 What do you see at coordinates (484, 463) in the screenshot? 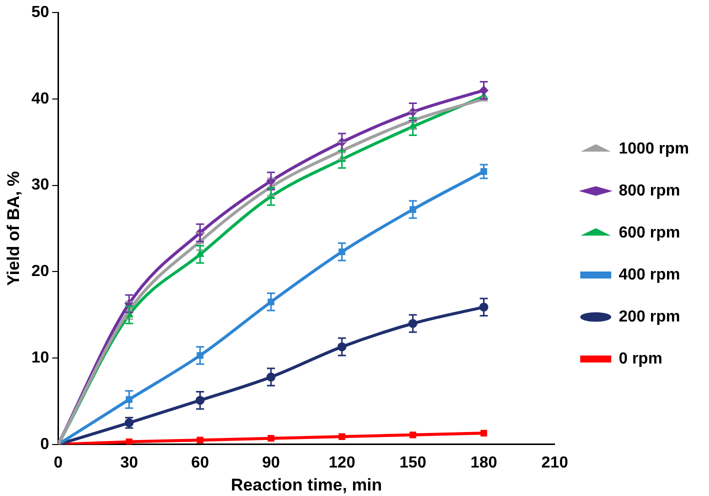
I see `x-tick-label: 180` at bounding box center [484, 463].